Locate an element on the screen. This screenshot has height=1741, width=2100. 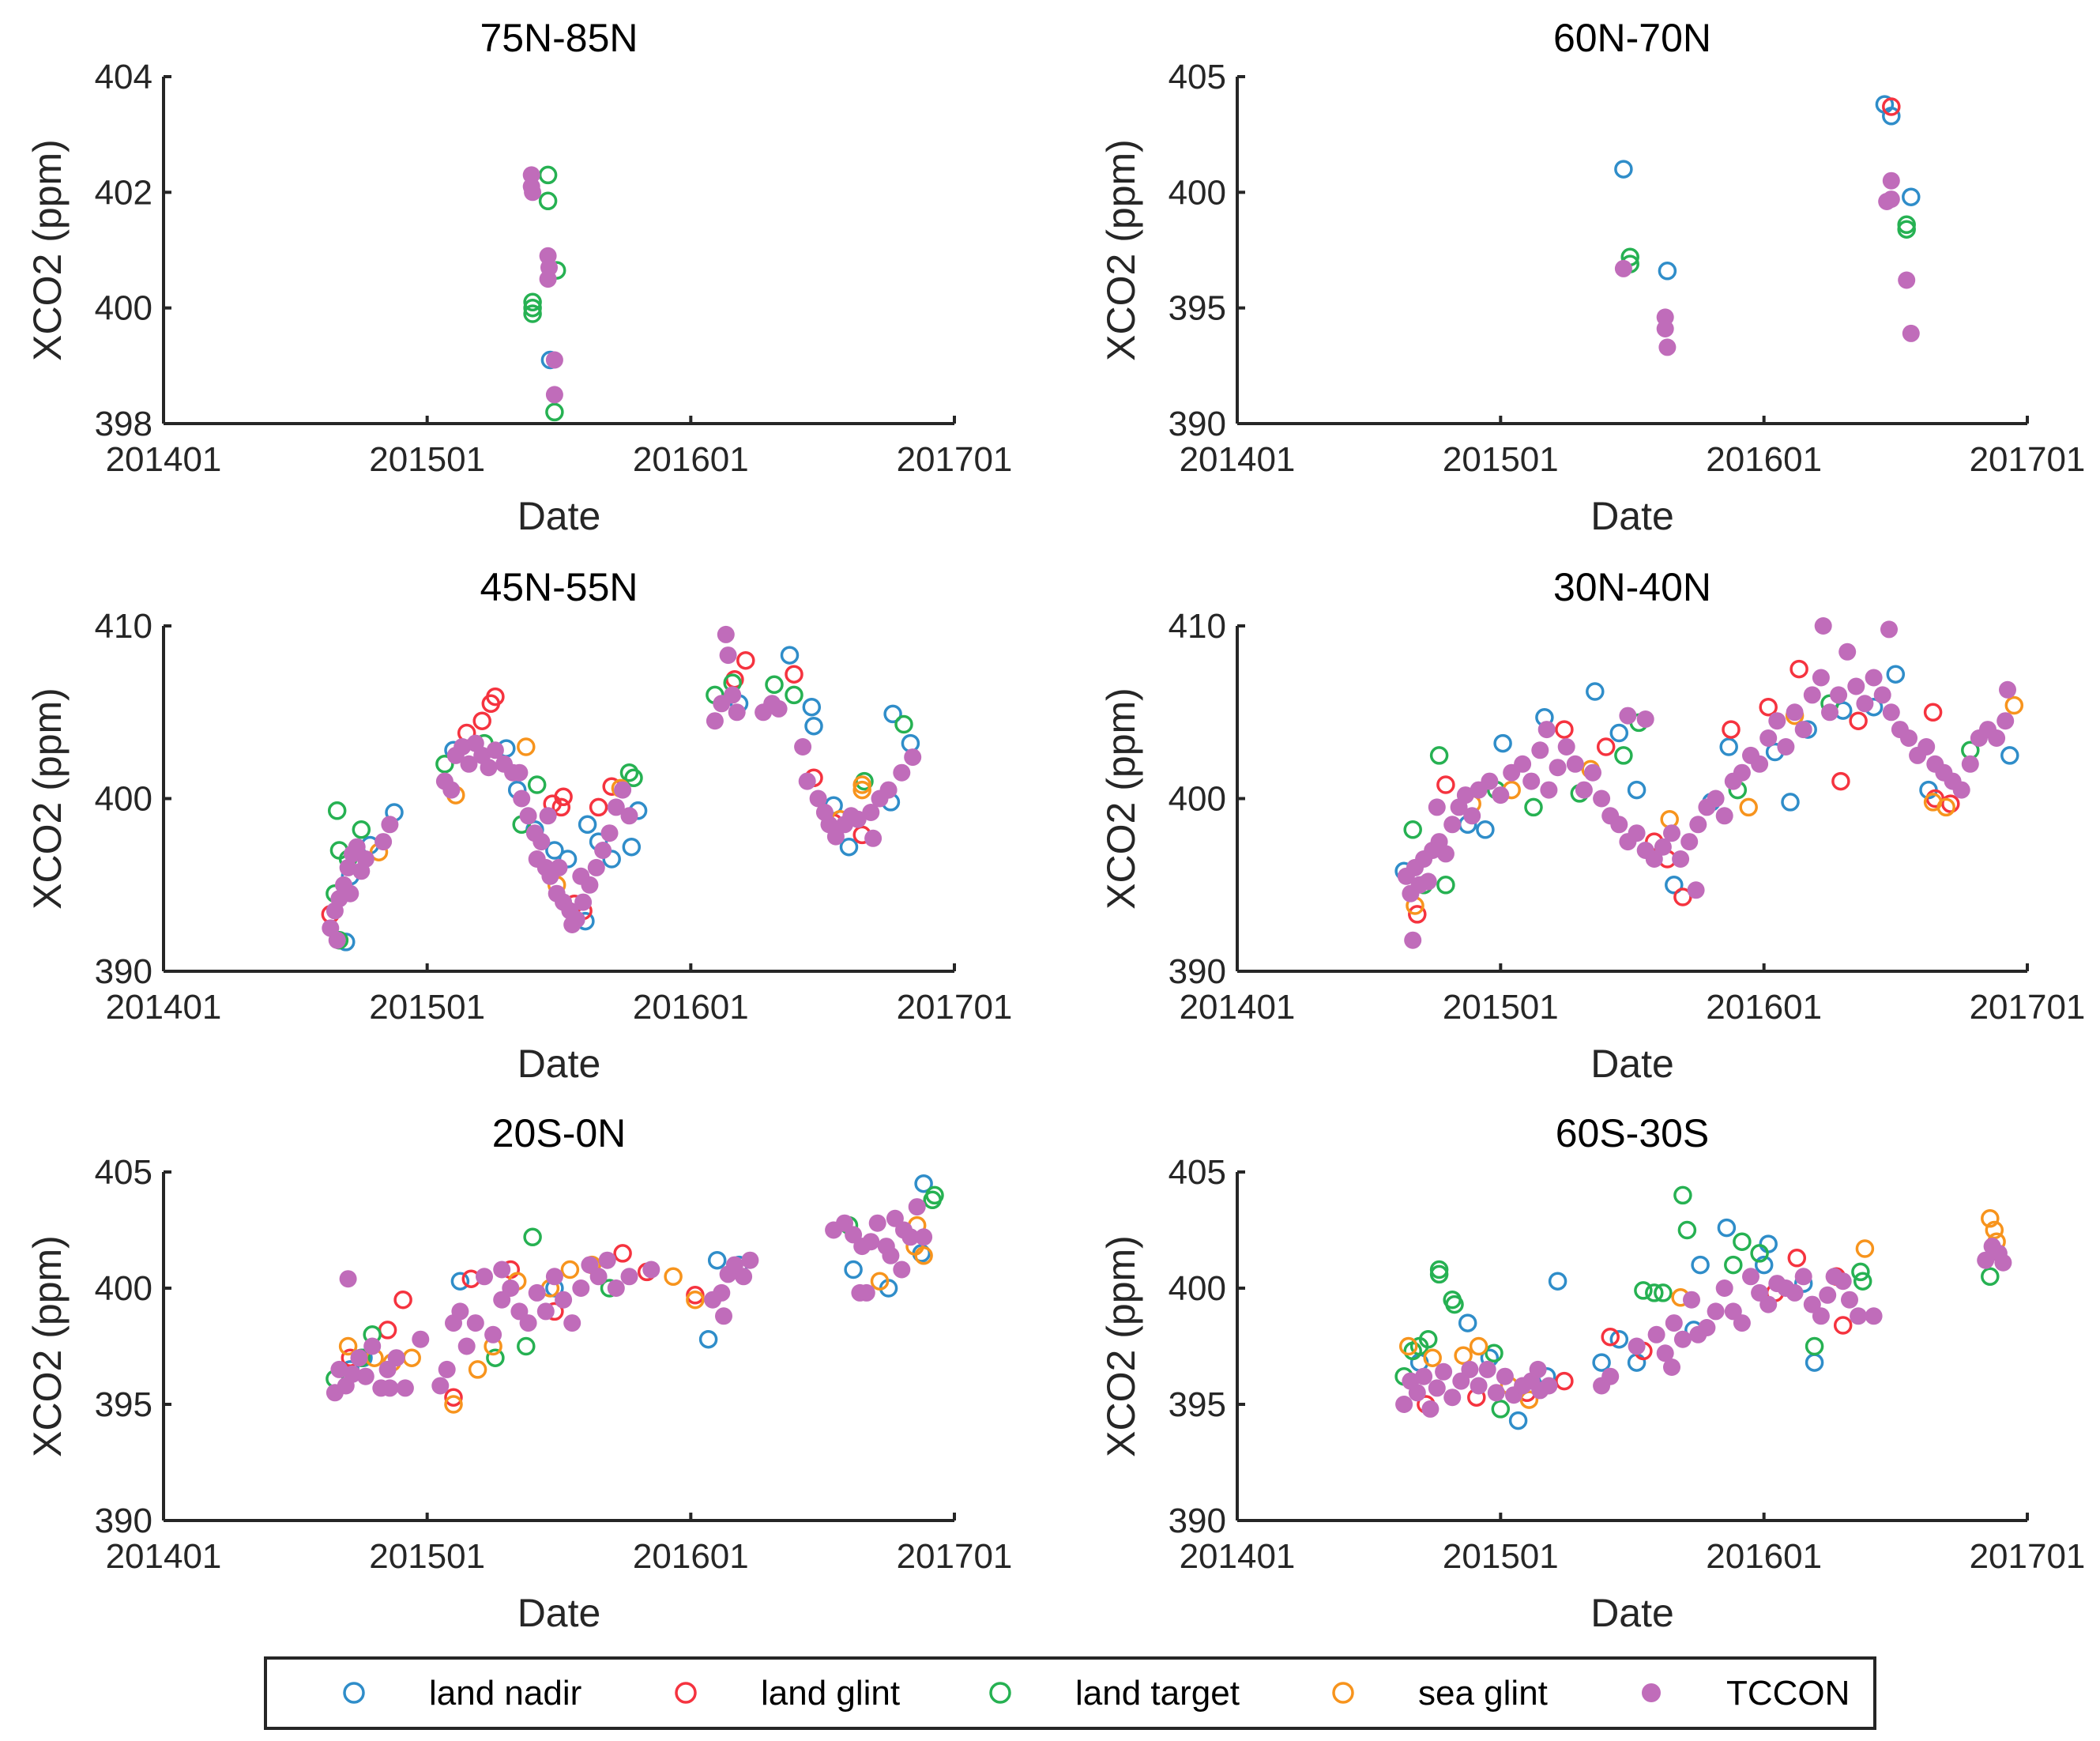
x-tick-label: 201601 is located at coordinates (1764, 1556).